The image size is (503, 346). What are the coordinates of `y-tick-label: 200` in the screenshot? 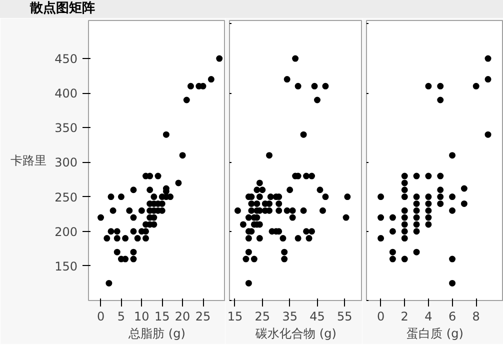 It's located at (66, 231).